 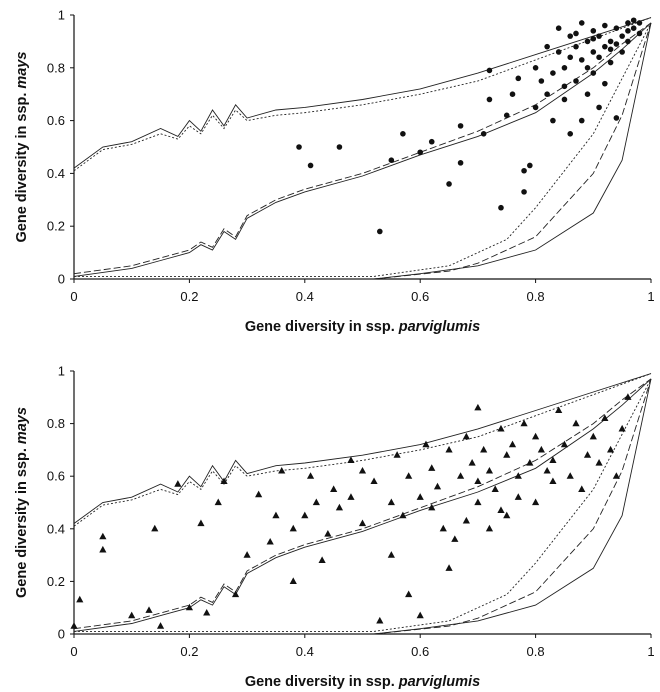 I want to click on y-tick-label: 0.4, so click(x=56, y=528).